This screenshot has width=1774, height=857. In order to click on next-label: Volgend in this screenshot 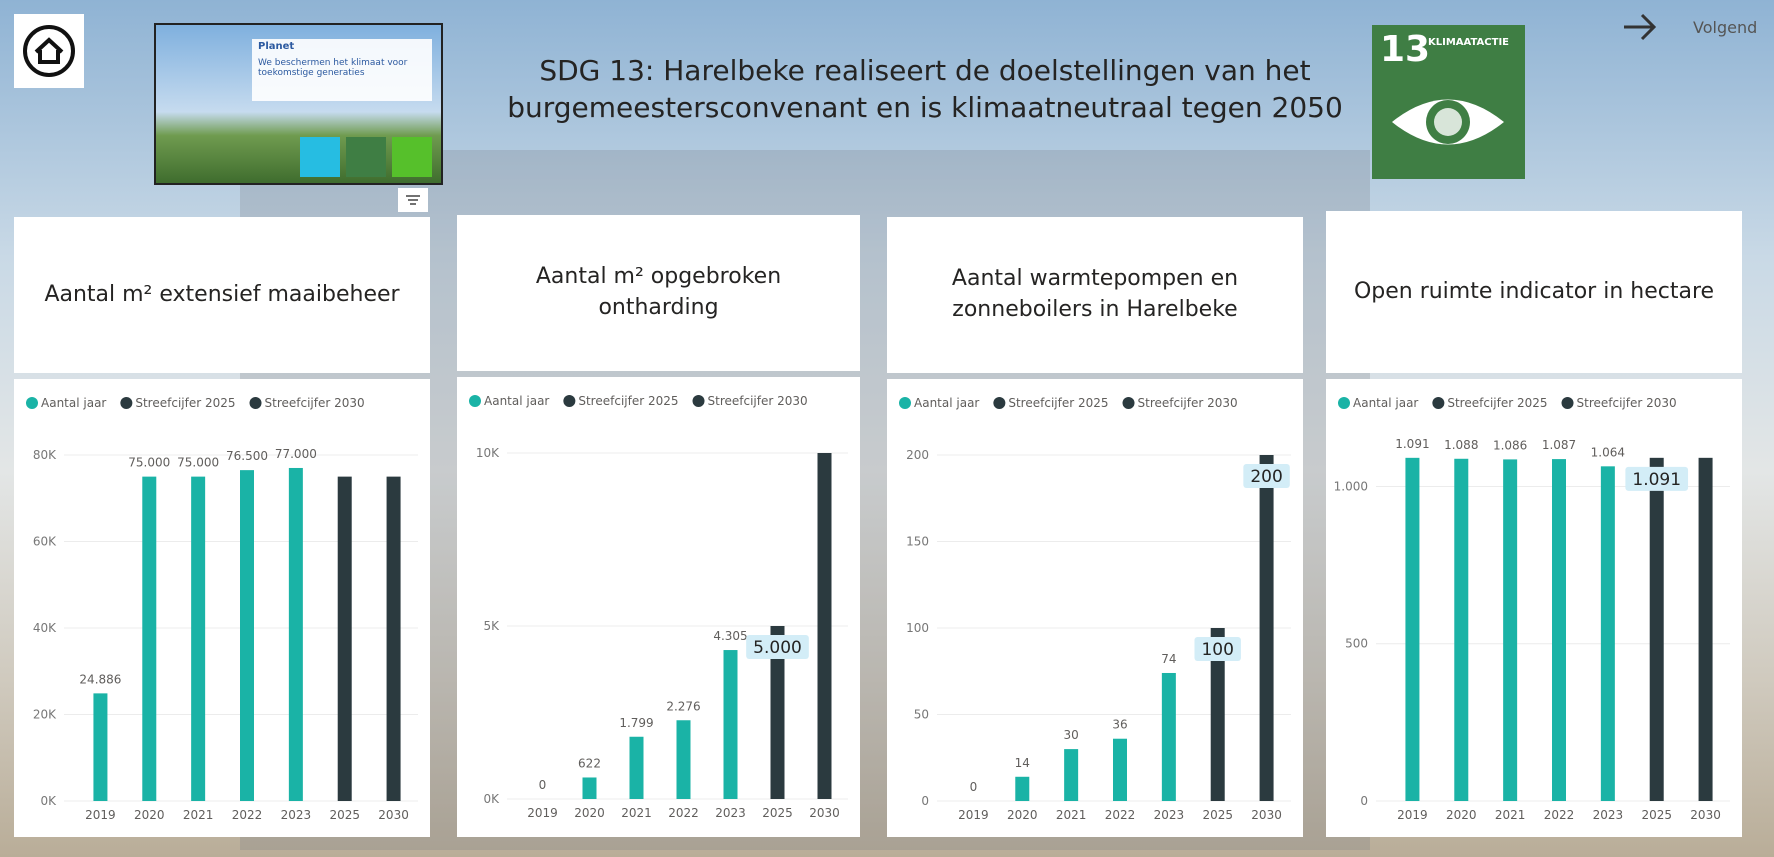, I will do `click(1725, 27)`.